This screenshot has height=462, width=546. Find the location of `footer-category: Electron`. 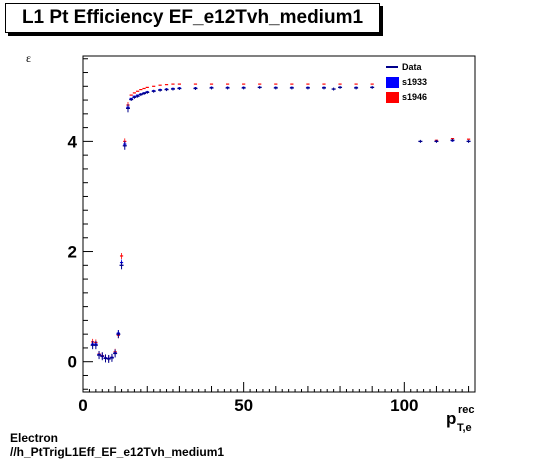

footer-category: Electron is located at coordinates (34, 438).